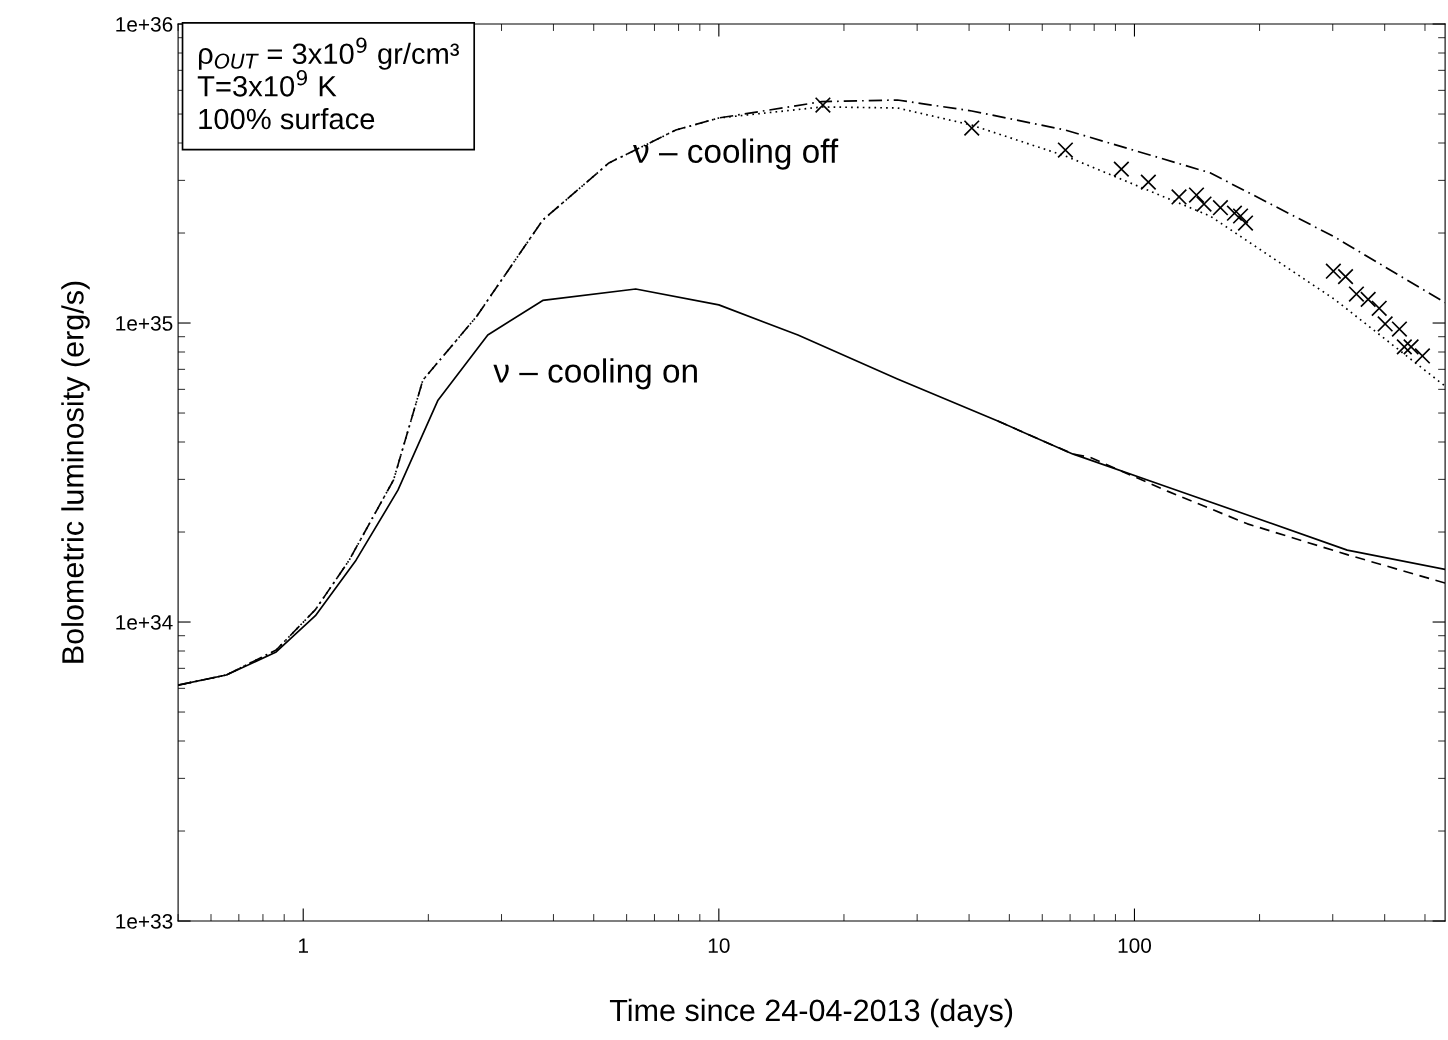  Describe the element at coordinates (303, 945) in the screenshot. I see `x-tick-label: 1` at that location.